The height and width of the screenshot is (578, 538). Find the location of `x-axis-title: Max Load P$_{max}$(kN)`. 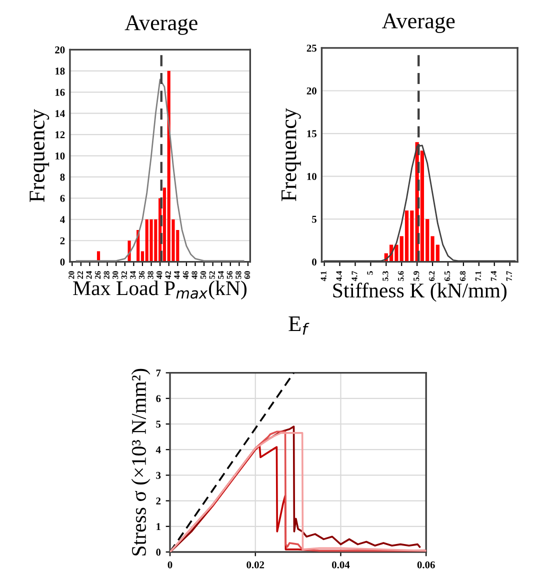

x-axis-title: Max Load P$_{max}$(kN) is located at coordinates (160, 290).